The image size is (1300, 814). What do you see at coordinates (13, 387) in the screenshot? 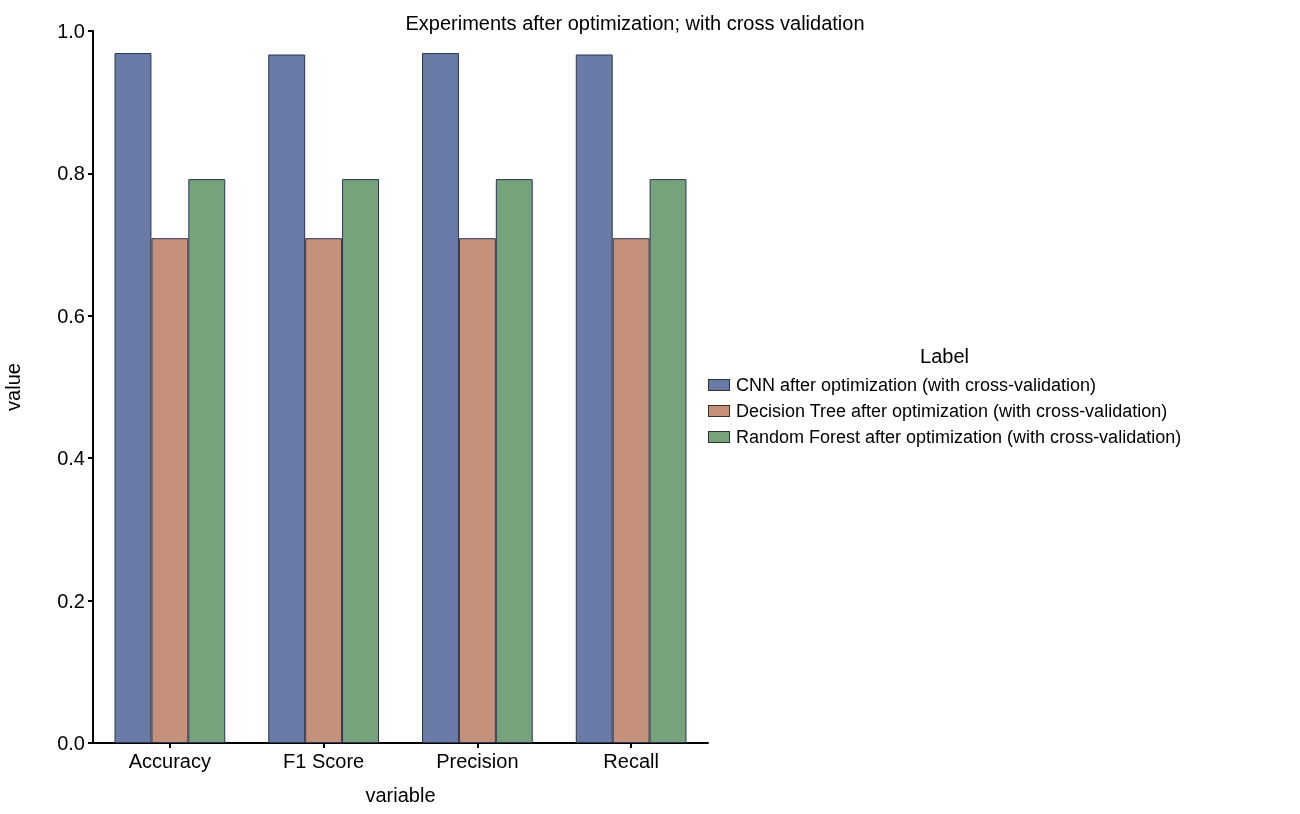
I see `y-axis-title: value` at bounding box center [13, 387].